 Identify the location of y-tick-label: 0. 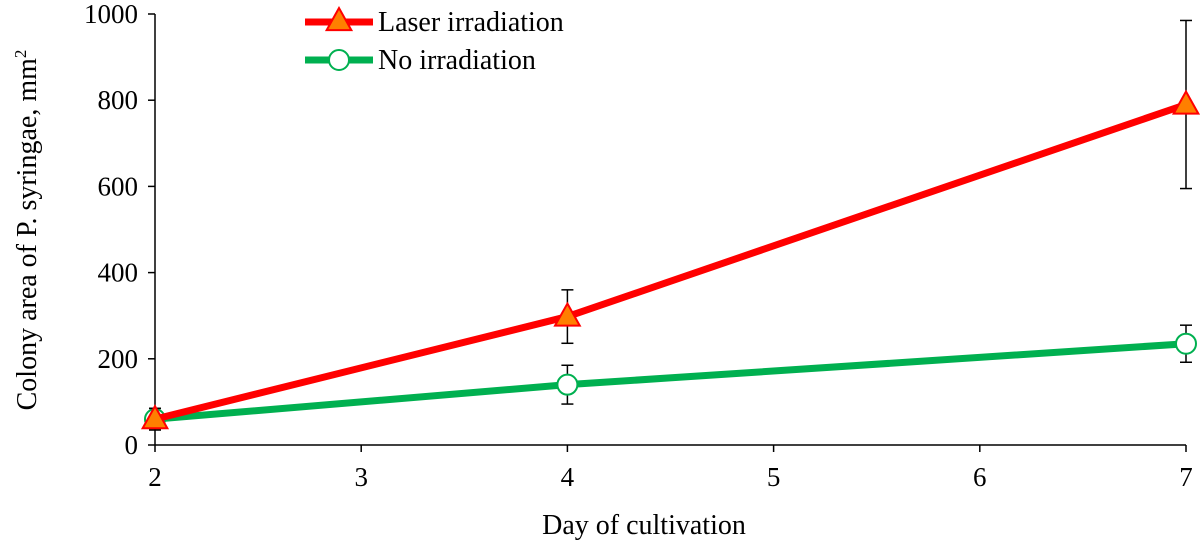
(132, 445).